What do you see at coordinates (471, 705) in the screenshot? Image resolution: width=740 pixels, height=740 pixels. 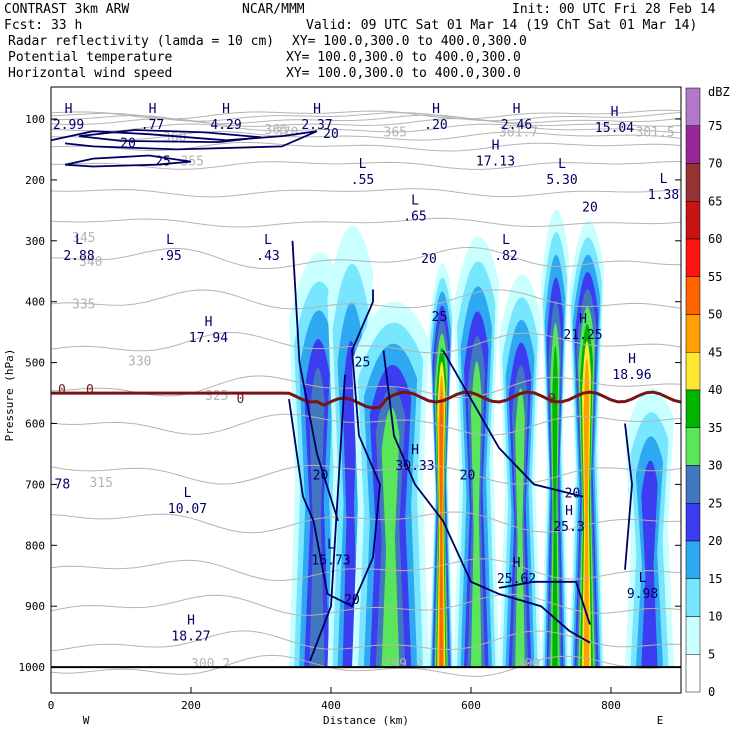 I see `x-tick-label: 600` at bounding box center [471, 705].